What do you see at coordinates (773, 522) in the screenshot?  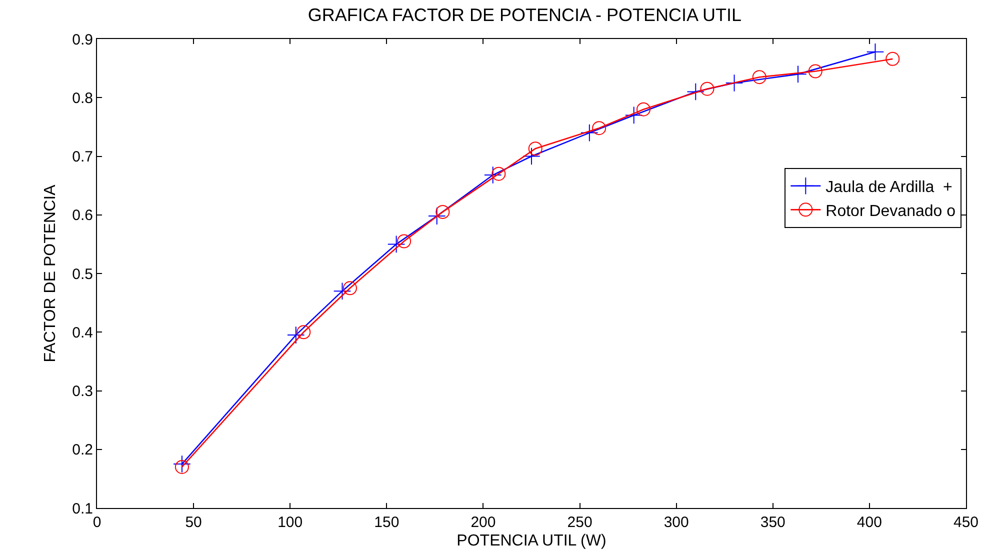 I see `x-tick-label: 350` at bounding box center [773, 522].